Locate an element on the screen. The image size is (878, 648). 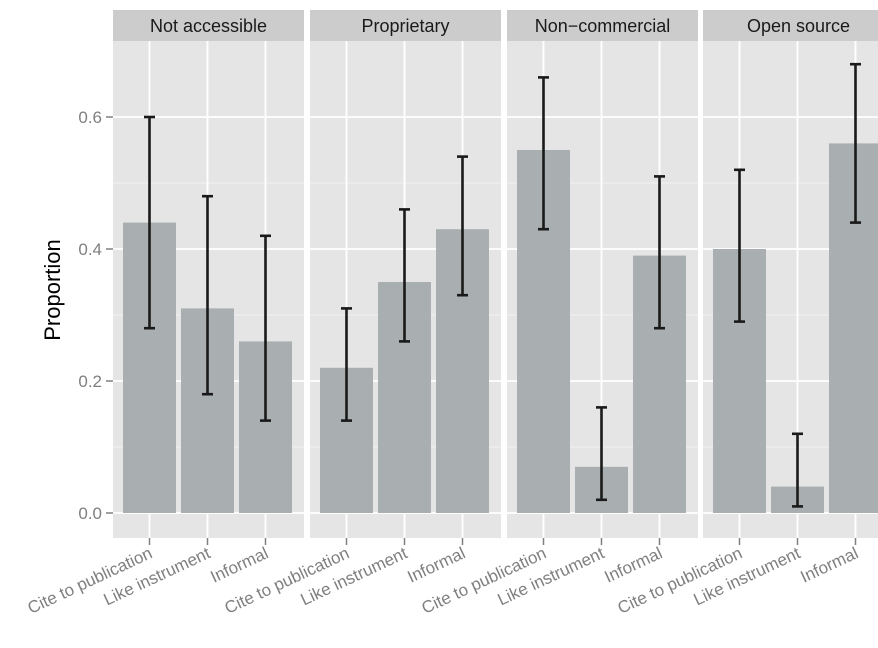
y-tick-label: 0.4 is located at coordinates (90, 249).